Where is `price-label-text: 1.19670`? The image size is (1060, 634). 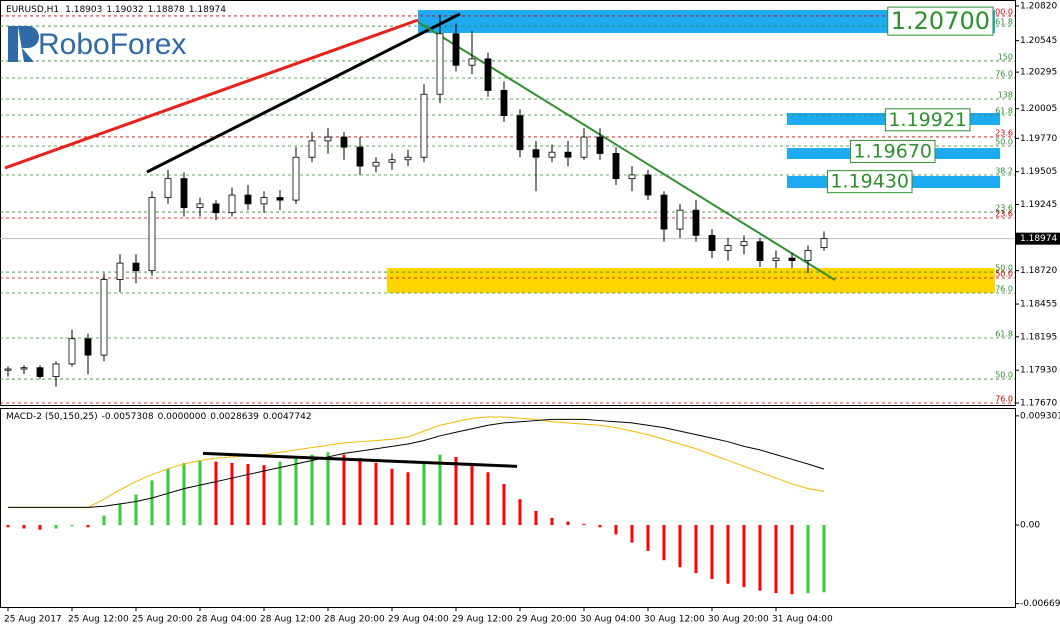
price-label-text: 1.19670 is located at coordinates (892, 151).